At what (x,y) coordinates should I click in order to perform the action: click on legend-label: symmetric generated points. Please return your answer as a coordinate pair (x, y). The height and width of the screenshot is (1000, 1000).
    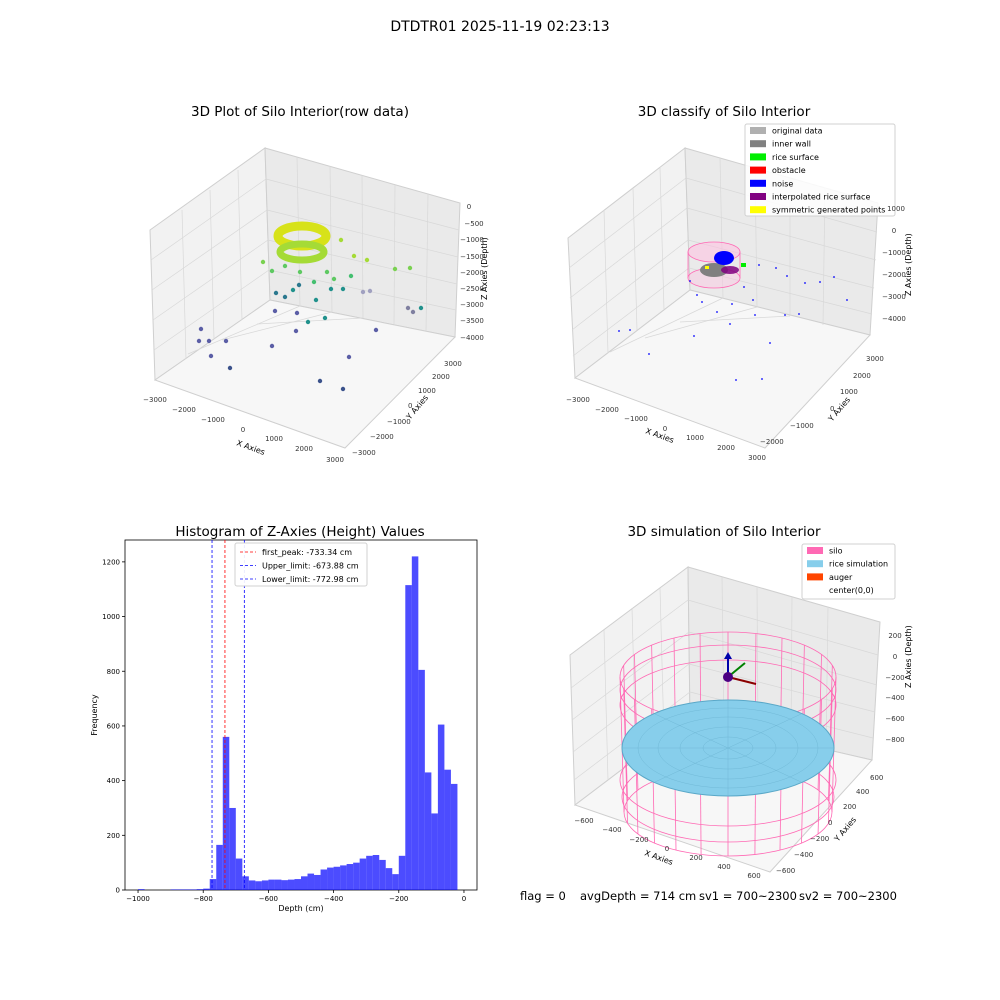
    Looking at the image, I should click on (828, 210).